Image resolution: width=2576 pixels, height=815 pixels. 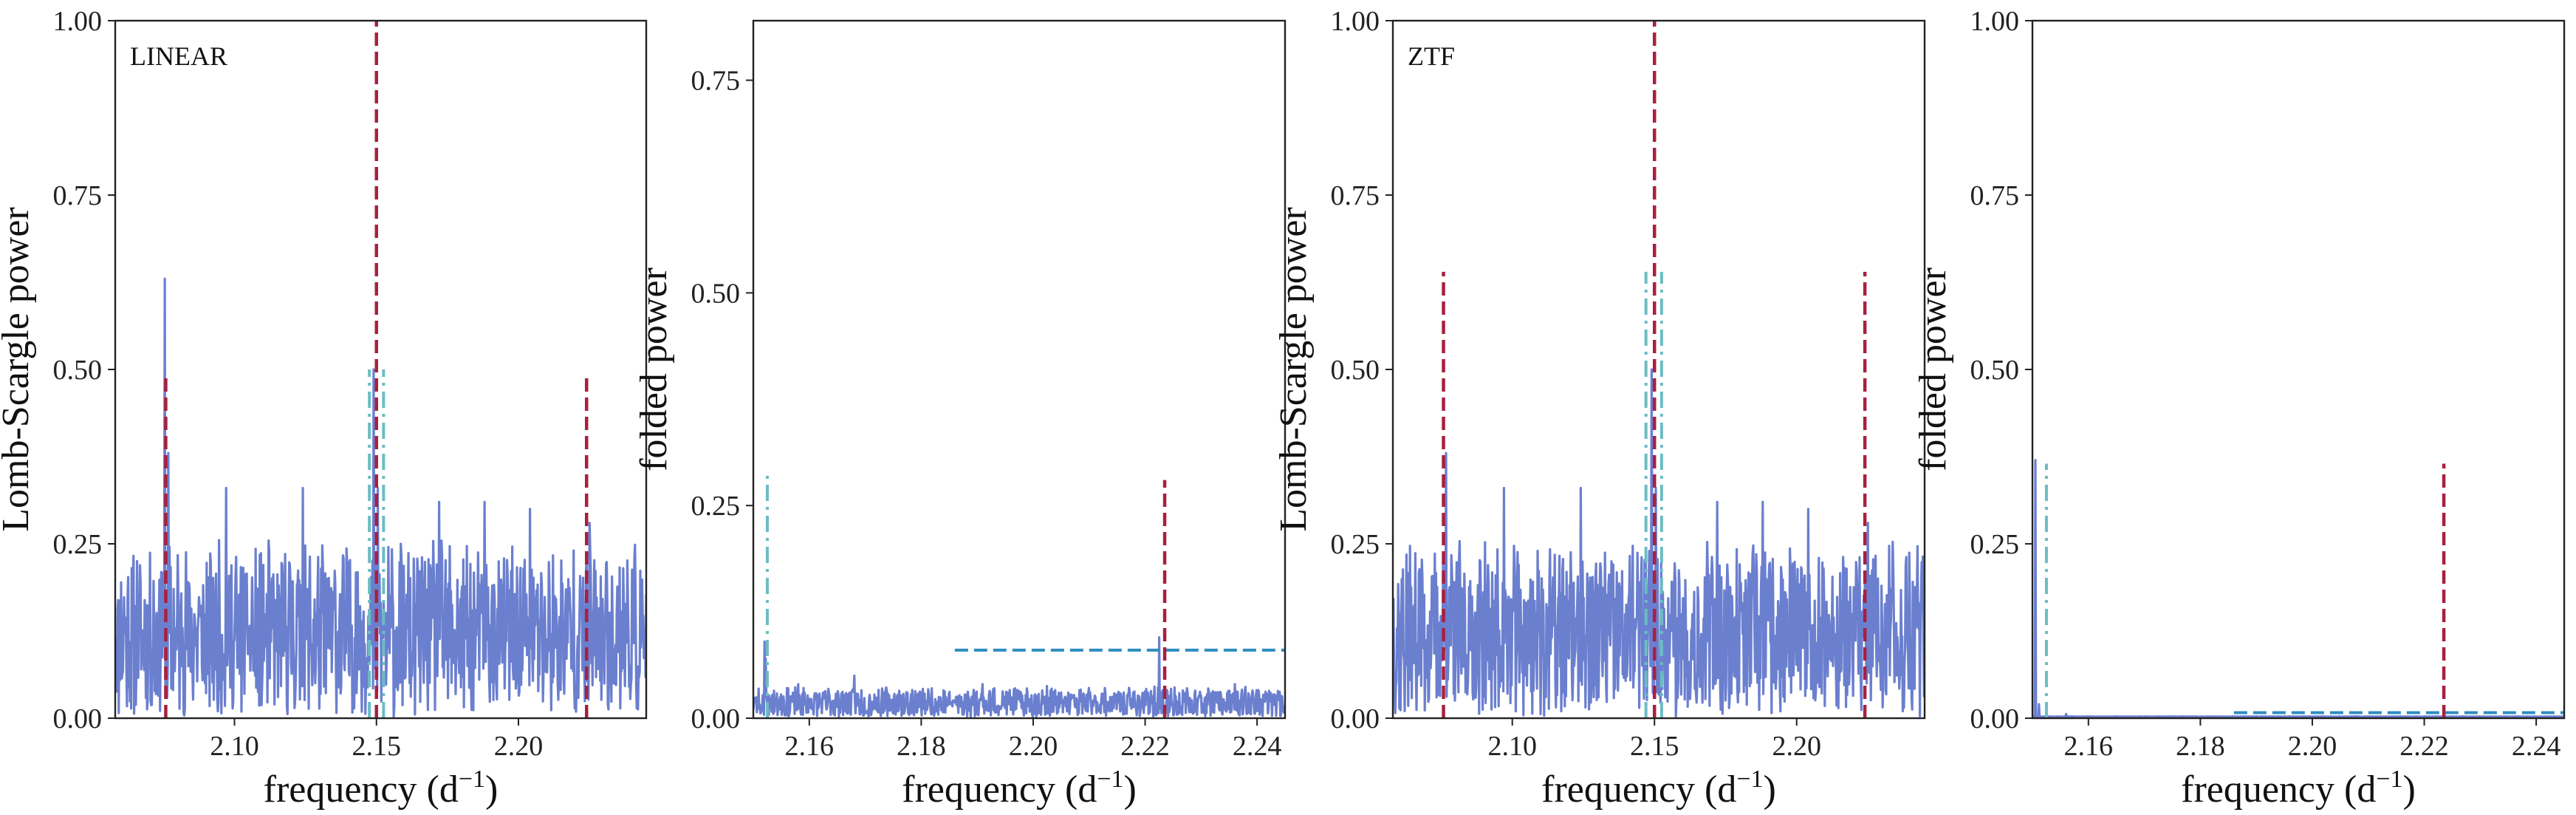 What do you see at coordinates (1431, 56) in the screenshot?
I see `panel-label: ZTF` at bounding box center [1431, 56].